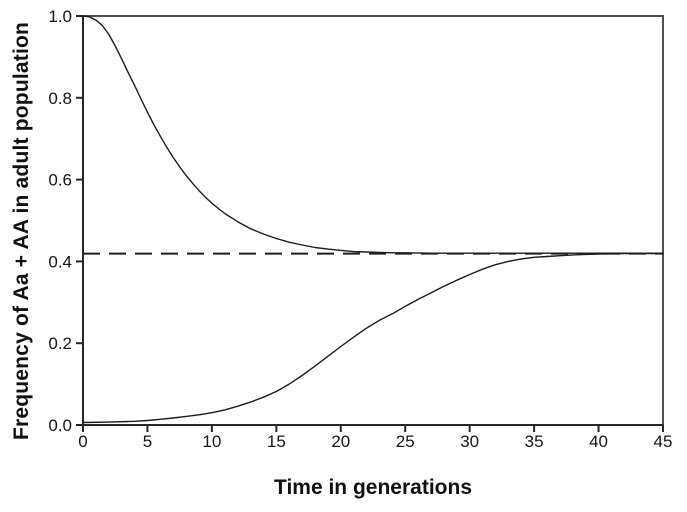 Image resolution: width=687 pixels, height=512 pixels. Describe the element at coordinates (598, 441) in the screenshot. I see `x-tick-label: 40` at that location.